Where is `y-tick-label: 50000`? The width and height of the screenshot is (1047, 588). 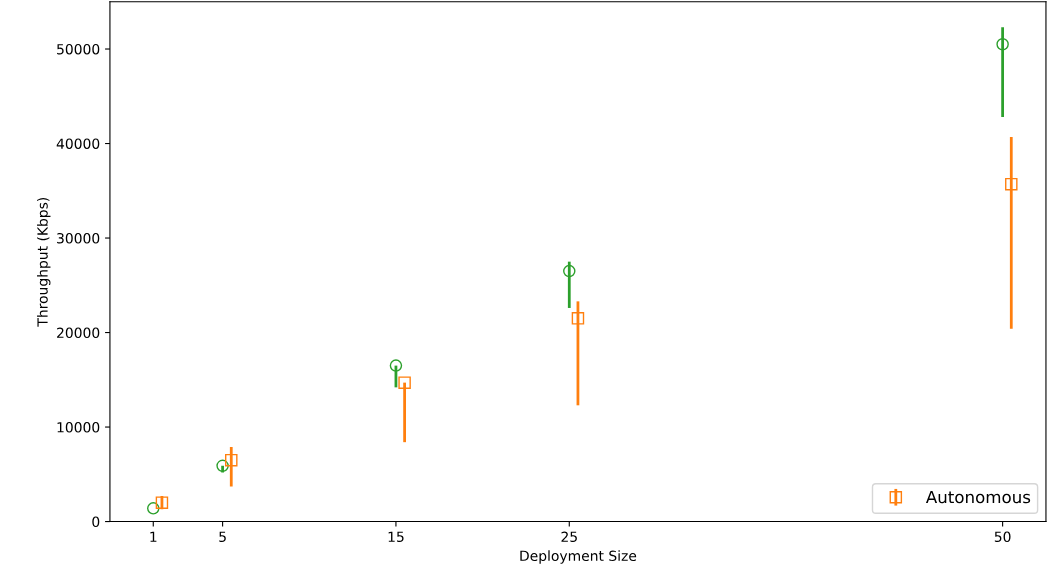
y-tick-label: 50000 is located at coordinates (78, 49).